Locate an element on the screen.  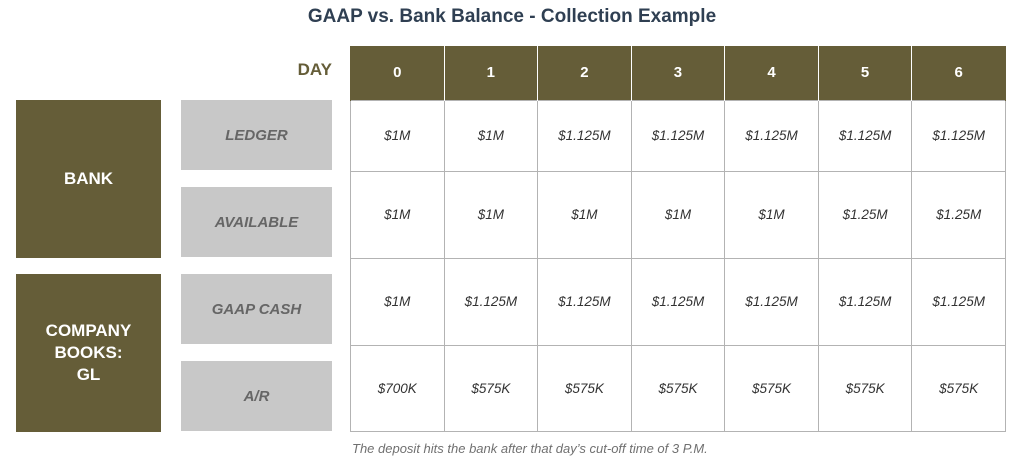
row-label-ar: A/R is located at coordinates (256, 396).